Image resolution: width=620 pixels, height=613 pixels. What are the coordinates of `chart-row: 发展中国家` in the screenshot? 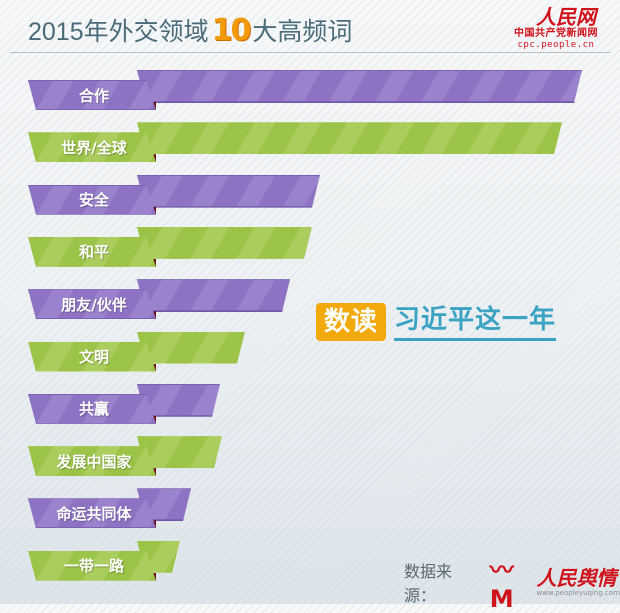 It's located at (310, 457).